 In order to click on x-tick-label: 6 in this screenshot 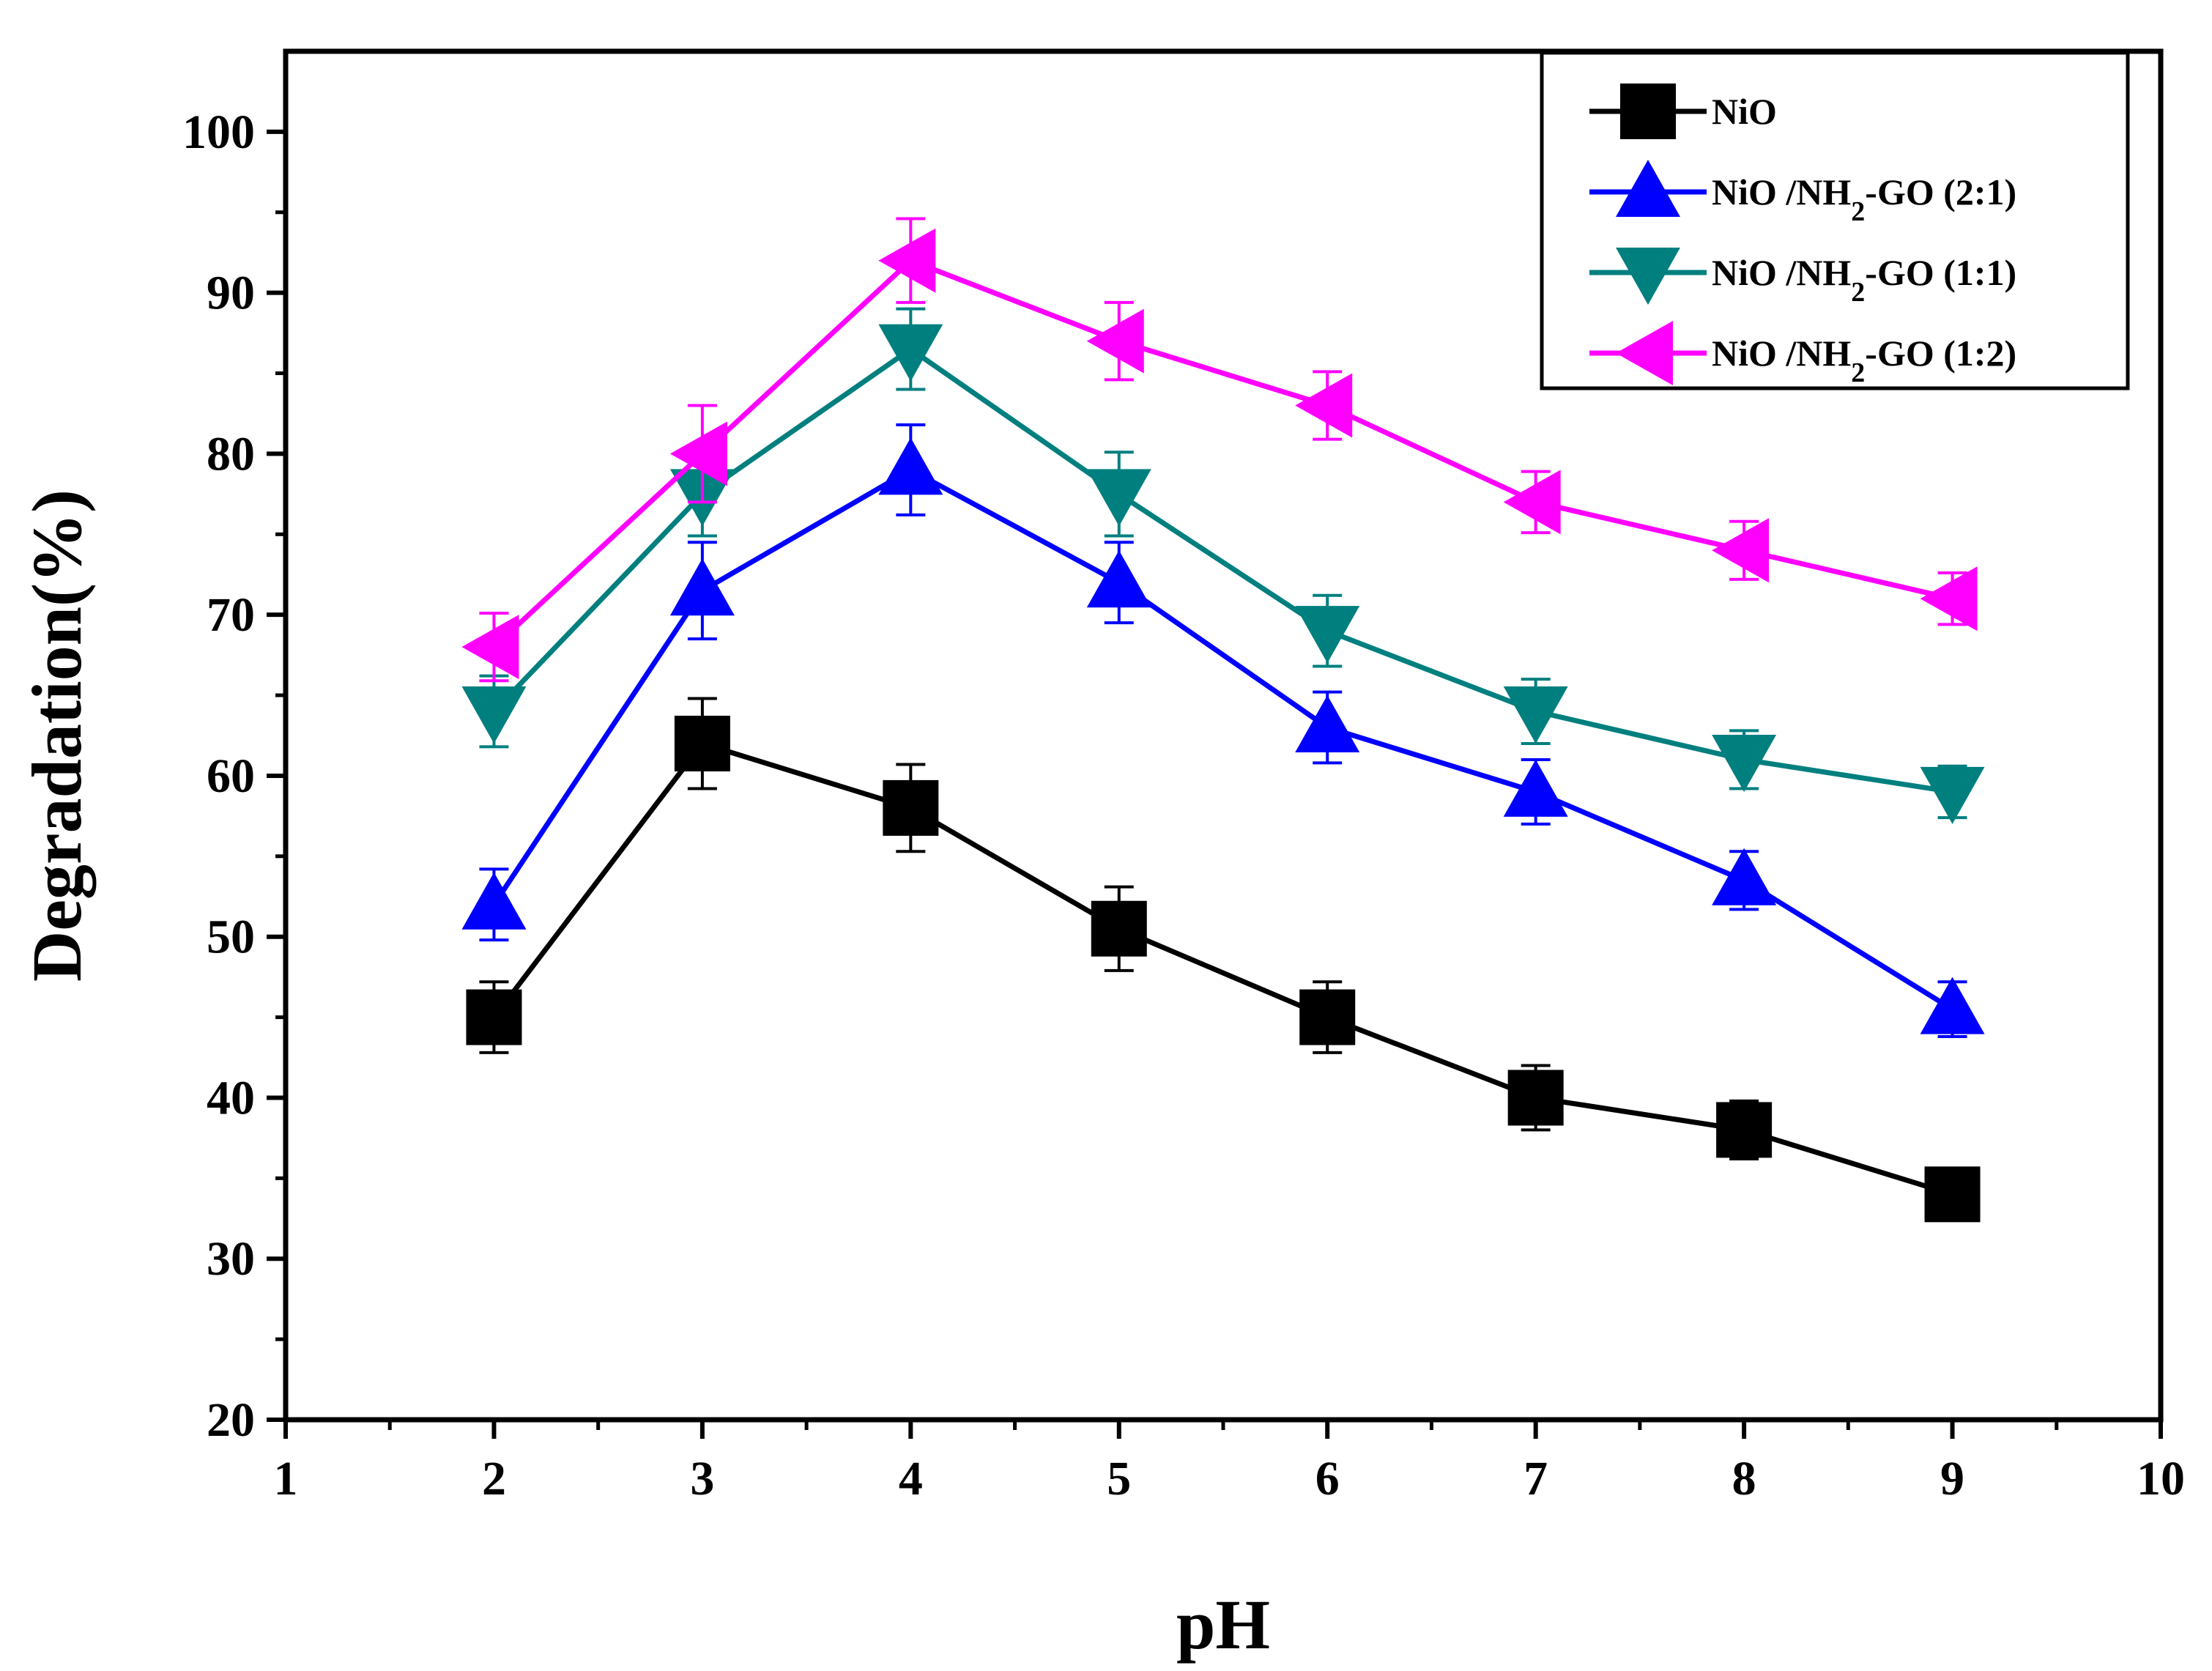, I will do `click(1327, 1479)`.